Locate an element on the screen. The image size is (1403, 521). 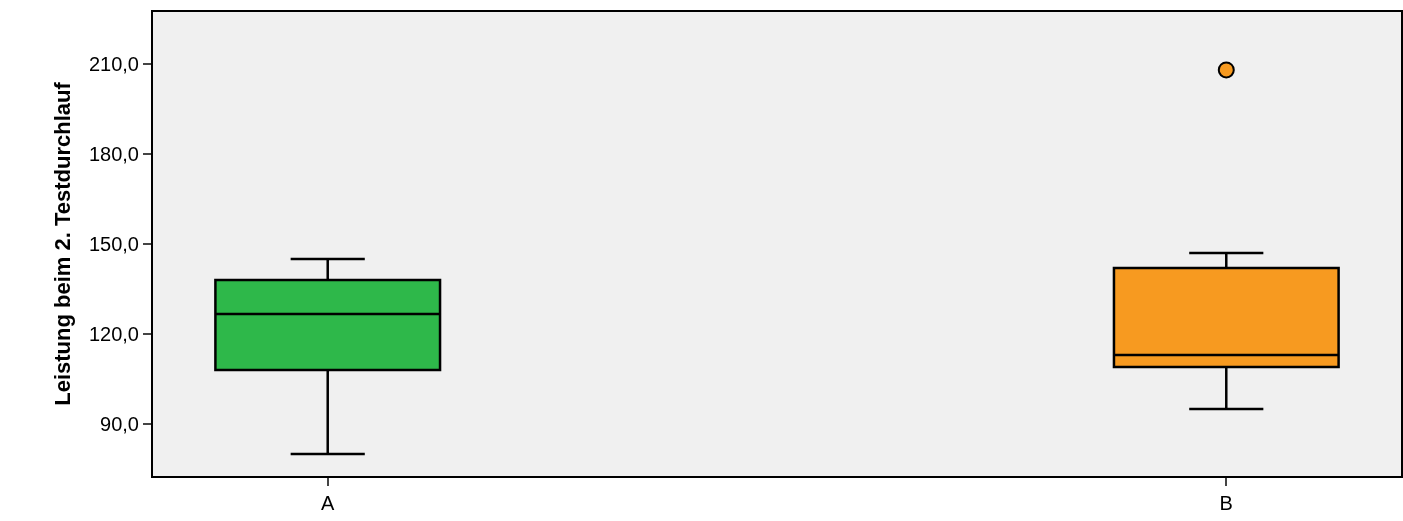
y-axis-title: Leistung beim 2. Testdurchlauf is located at coordinates (63, 243).